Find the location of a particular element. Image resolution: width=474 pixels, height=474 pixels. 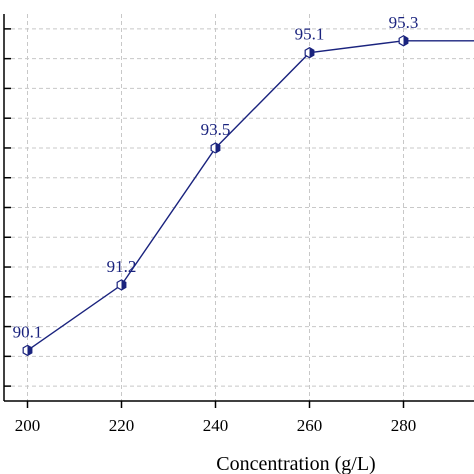

data-label-4: 95.3 is located at coordinates (404, 22).